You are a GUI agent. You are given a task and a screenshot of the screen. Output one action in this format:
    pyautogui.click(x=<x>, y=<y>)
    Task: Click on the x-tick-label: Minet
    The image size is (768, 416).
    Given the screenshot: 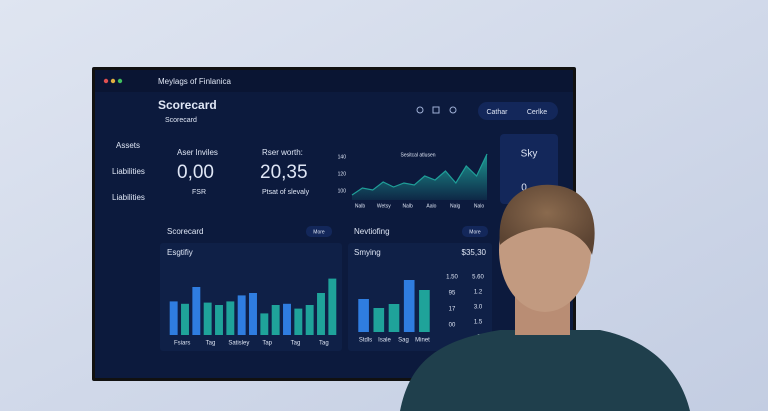 What is the action you would take?
    pyautogui.click(x=422, y=341)
    